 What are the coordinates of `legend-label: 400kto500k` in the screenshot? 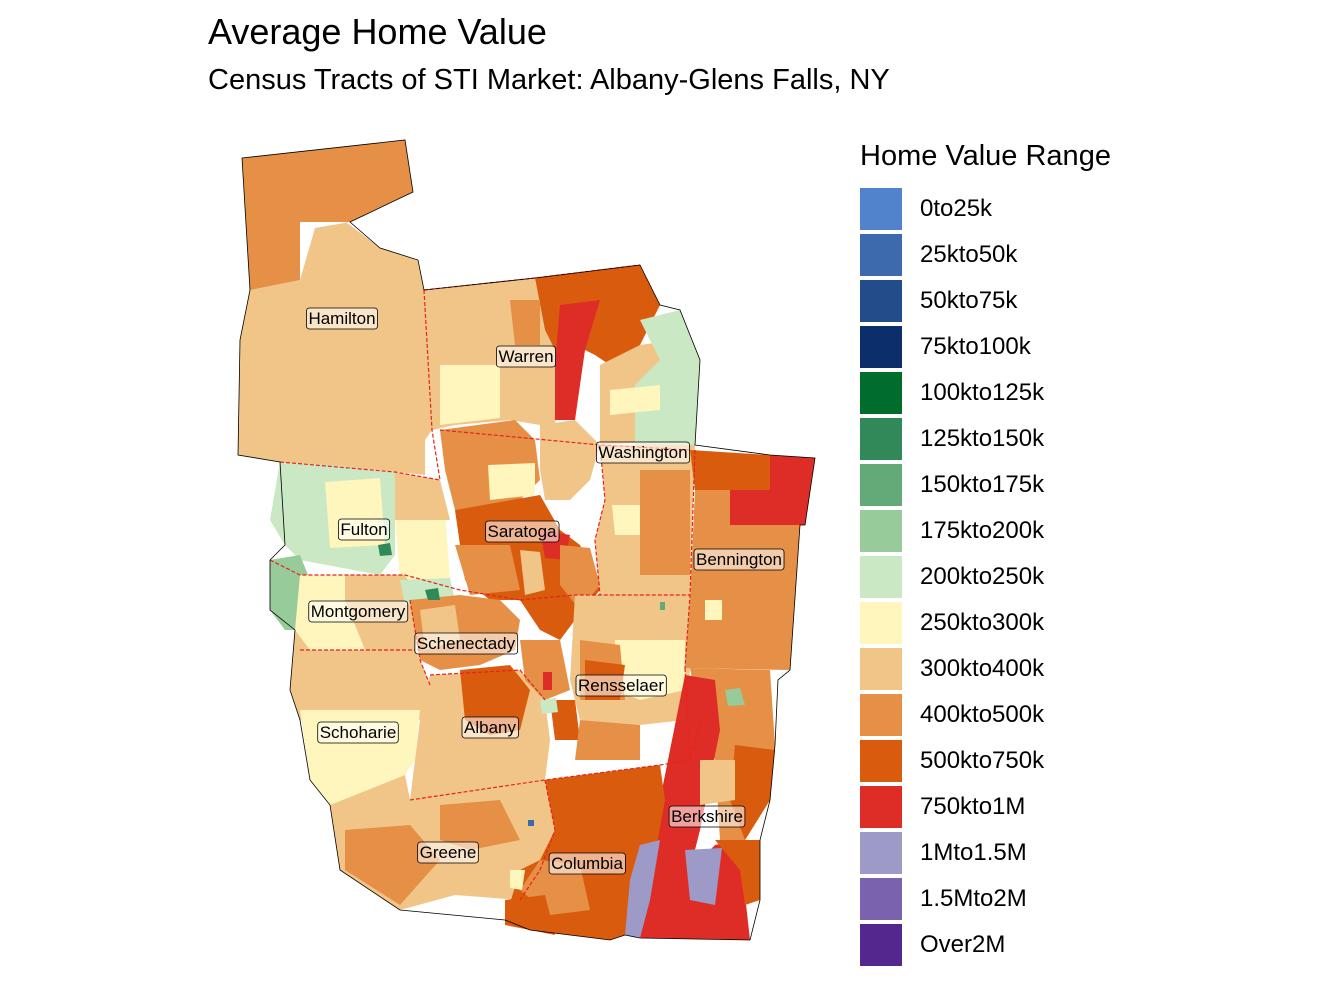 It's located at (982, 714).